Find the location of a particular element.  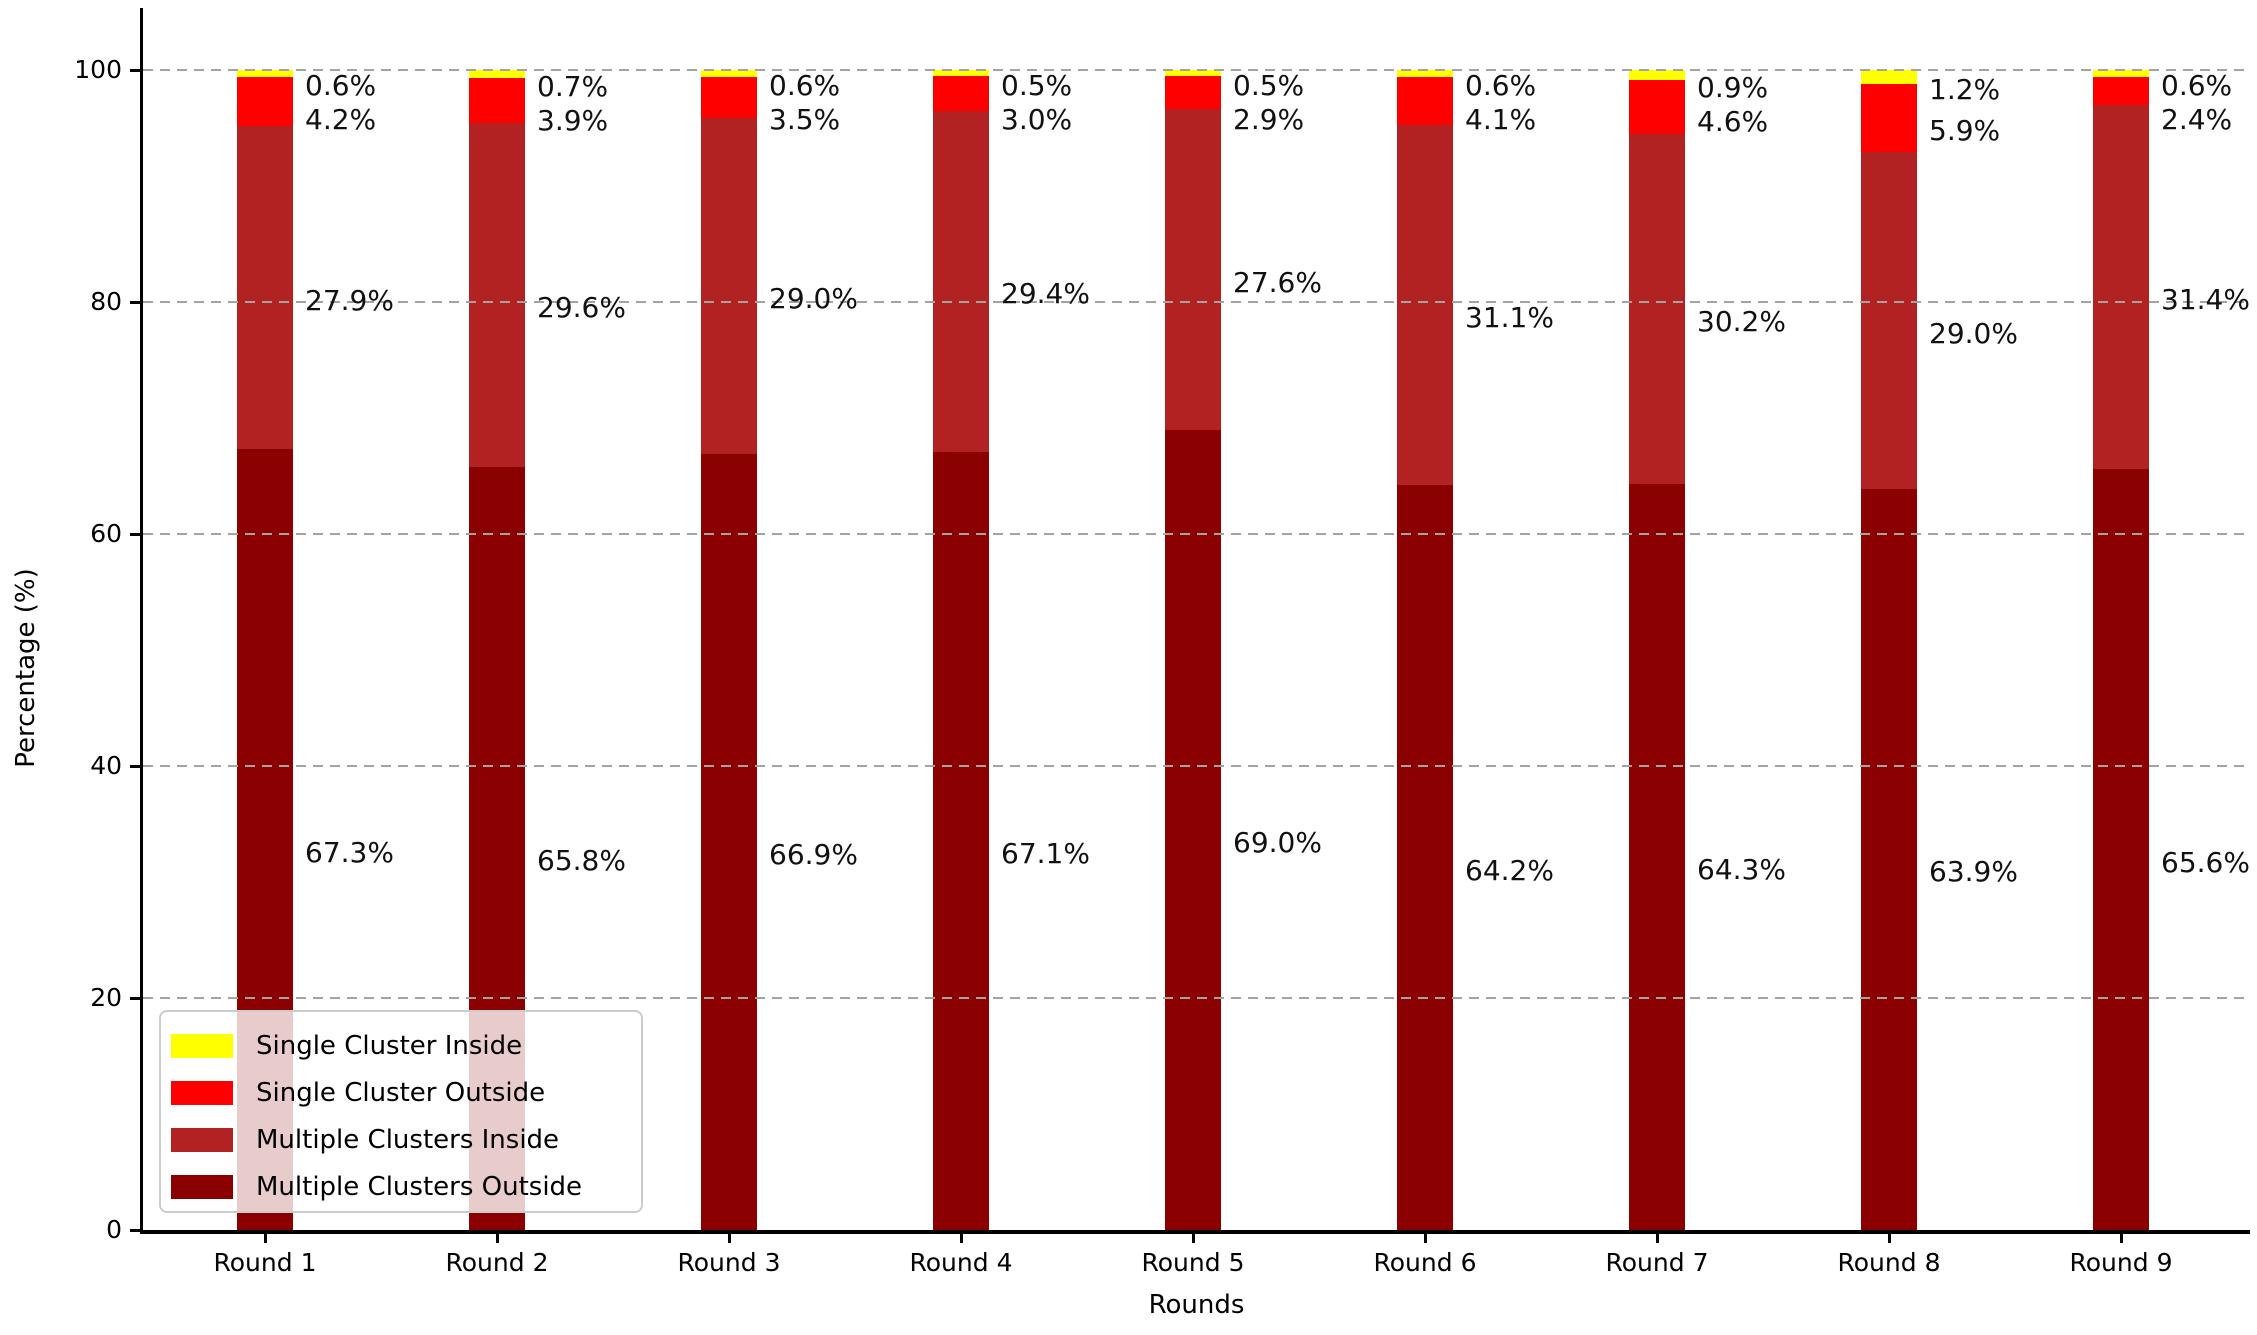

legend-item: Single Cluster Inside is located at coordinates (406, 1045).